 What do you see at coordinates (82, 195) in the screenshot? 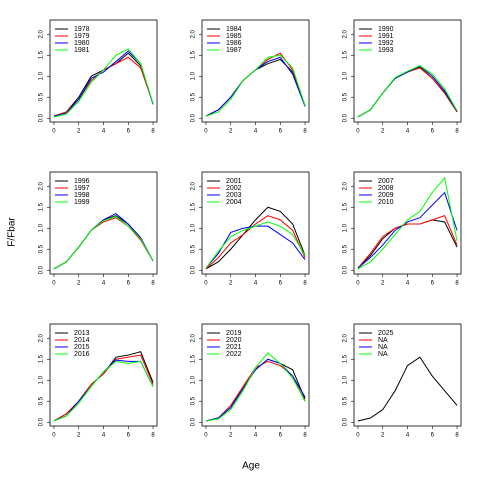
I see `legend-label: 1998` at bounding box center [82, 195].